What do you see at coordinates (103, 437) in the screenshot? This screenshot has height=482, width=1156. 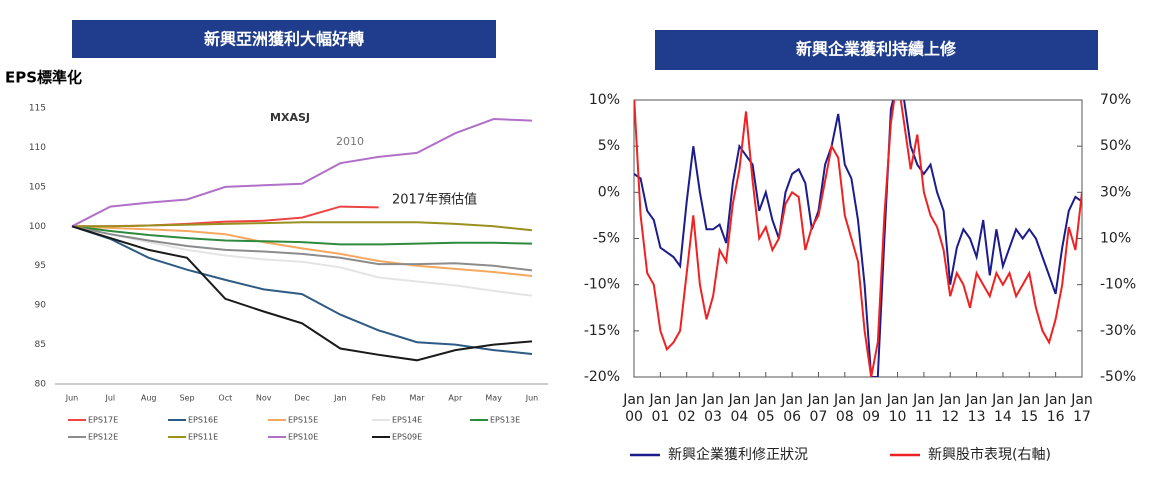 I see `legend-label: EPS12E` at bounding box center [103, 437].